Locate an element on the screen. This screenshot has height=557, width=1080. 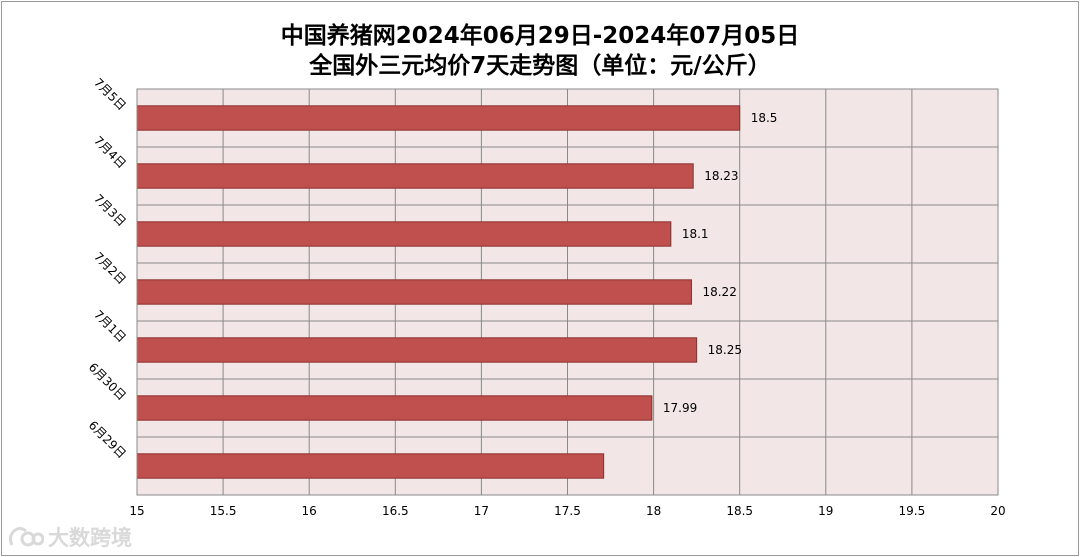
watermark: 大数跨境 is located at coordinates (69, 537).